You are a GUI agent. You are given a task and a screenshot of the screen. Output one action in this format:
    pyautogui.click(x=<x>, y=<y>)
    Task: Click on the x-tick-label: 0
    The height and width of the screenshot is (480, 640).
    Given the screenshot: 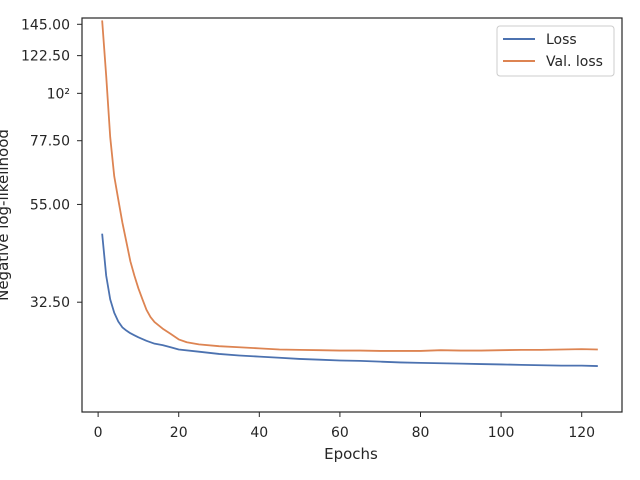 What is the action you would take?
    pyautogui.click(x=98, y=433)
    